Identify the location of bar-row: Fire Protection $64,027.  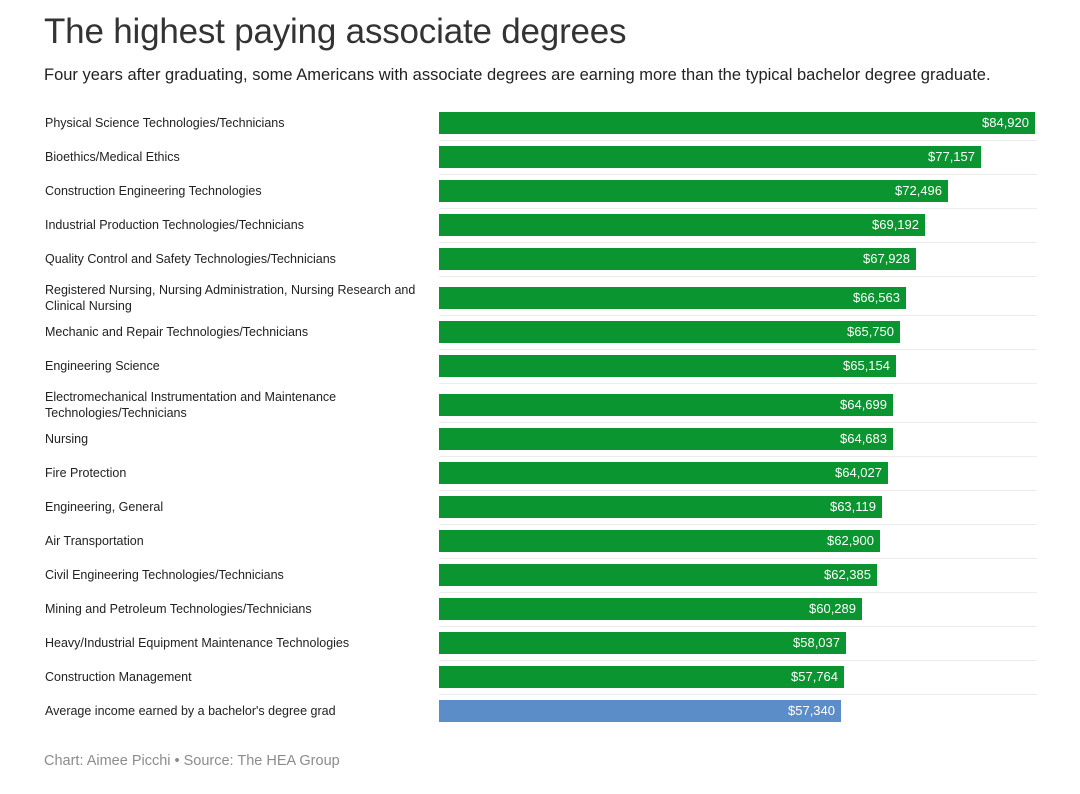
(540, 479).